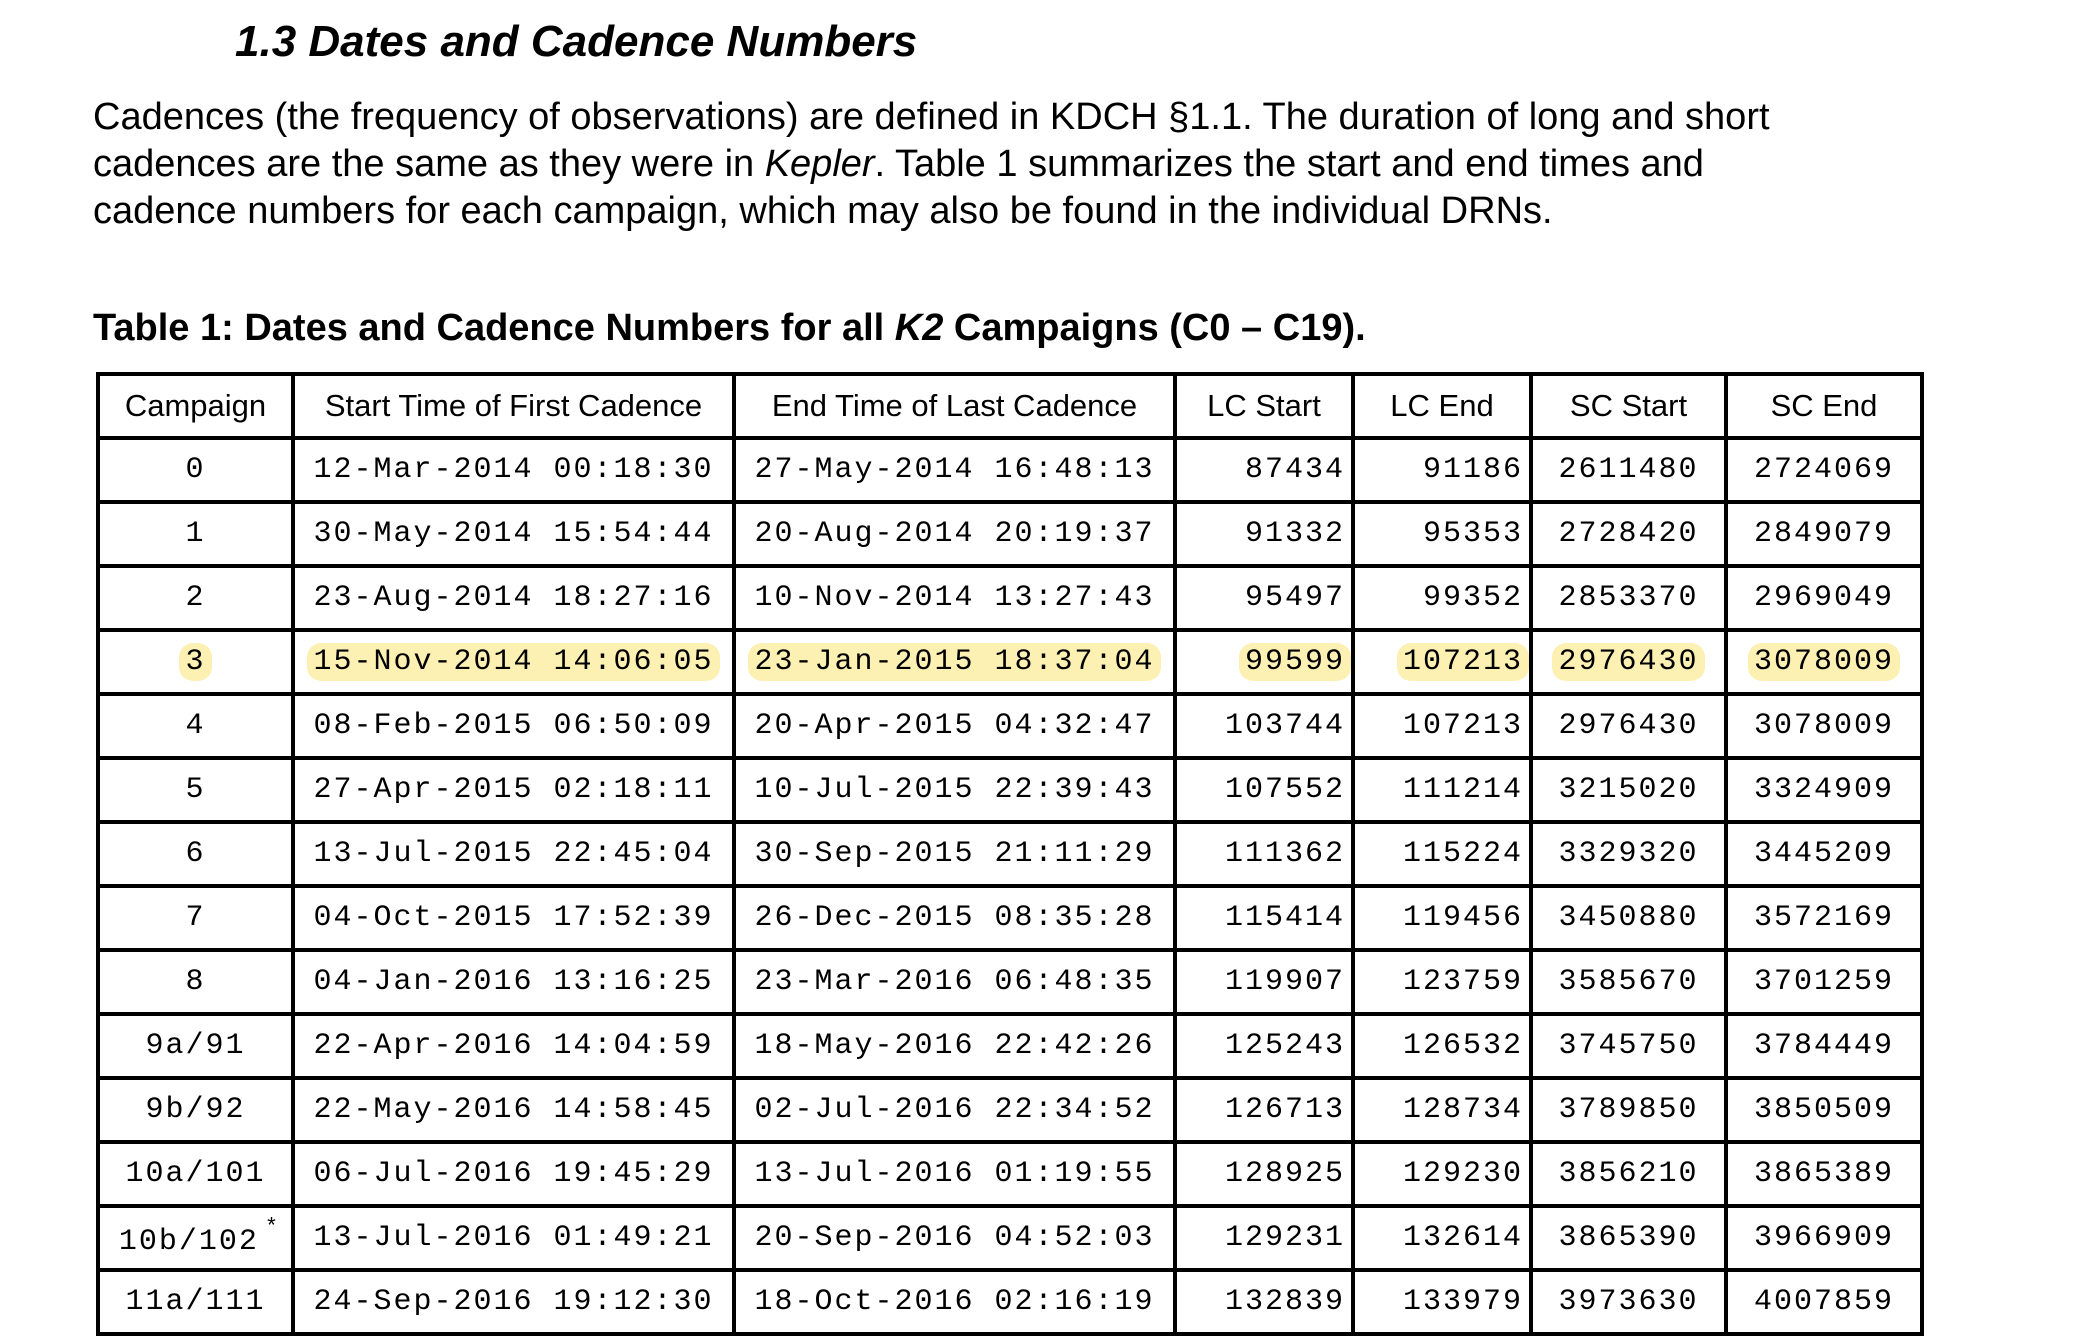  I want to click on lc-end-cell: 111214, so click(1442, 790).